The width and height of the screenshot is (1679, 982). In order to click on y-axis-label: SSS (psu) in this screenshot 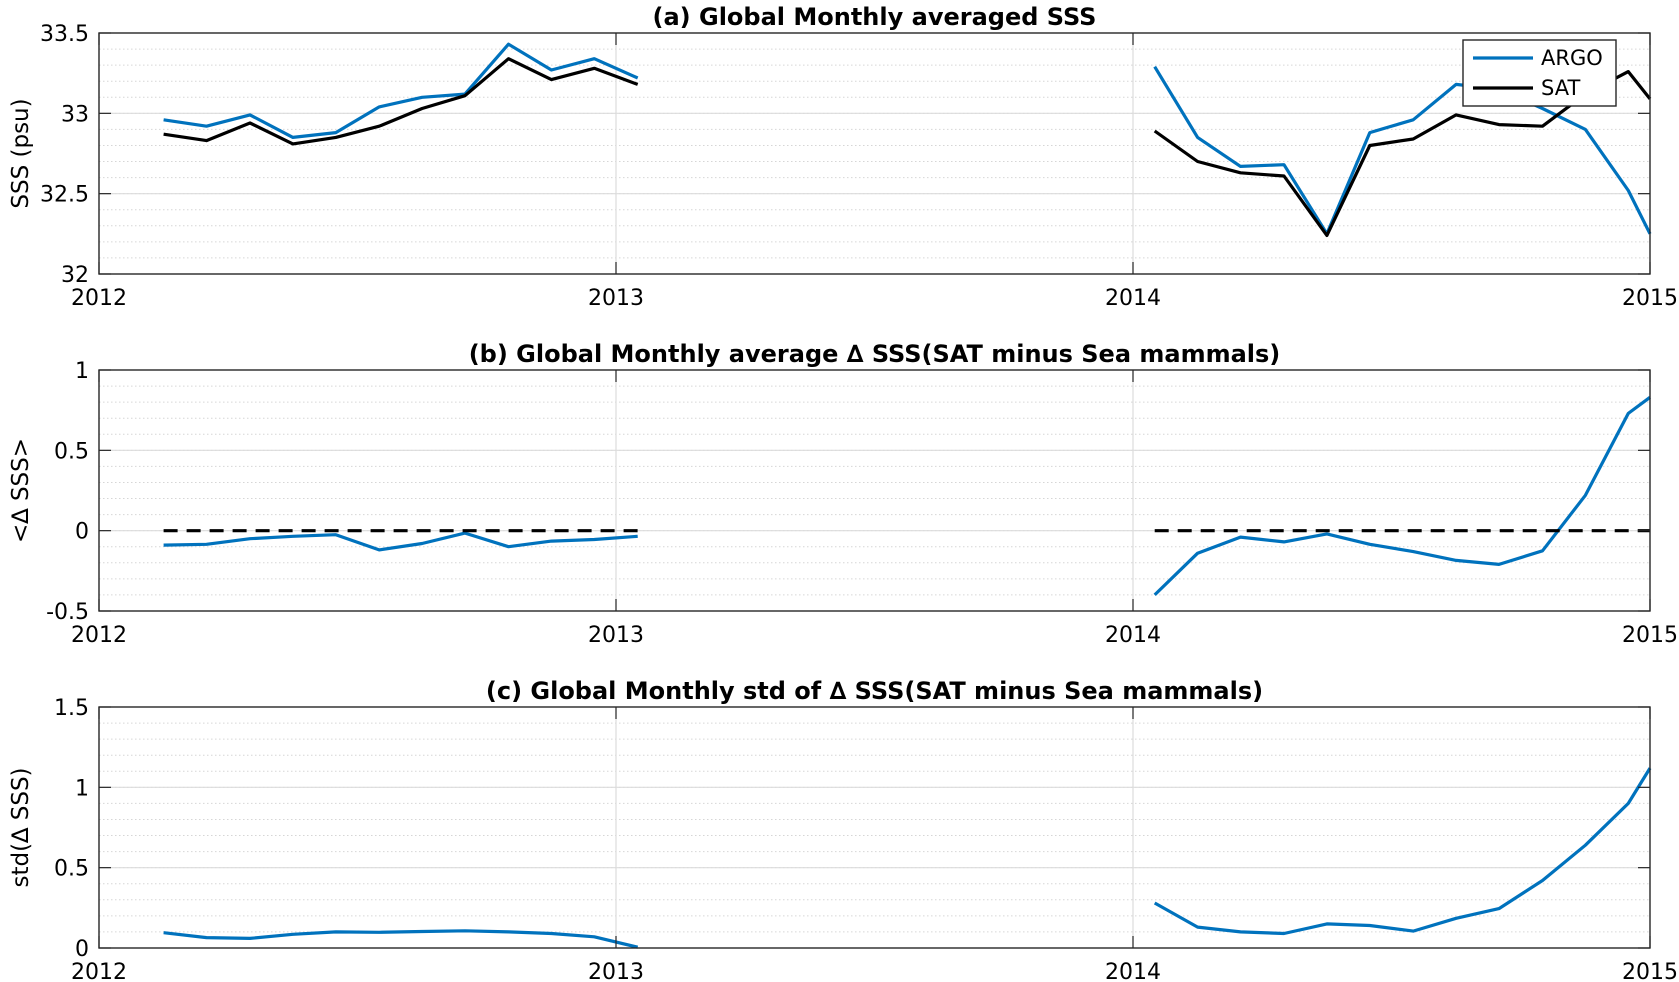, I will do `click(21, 153)`.